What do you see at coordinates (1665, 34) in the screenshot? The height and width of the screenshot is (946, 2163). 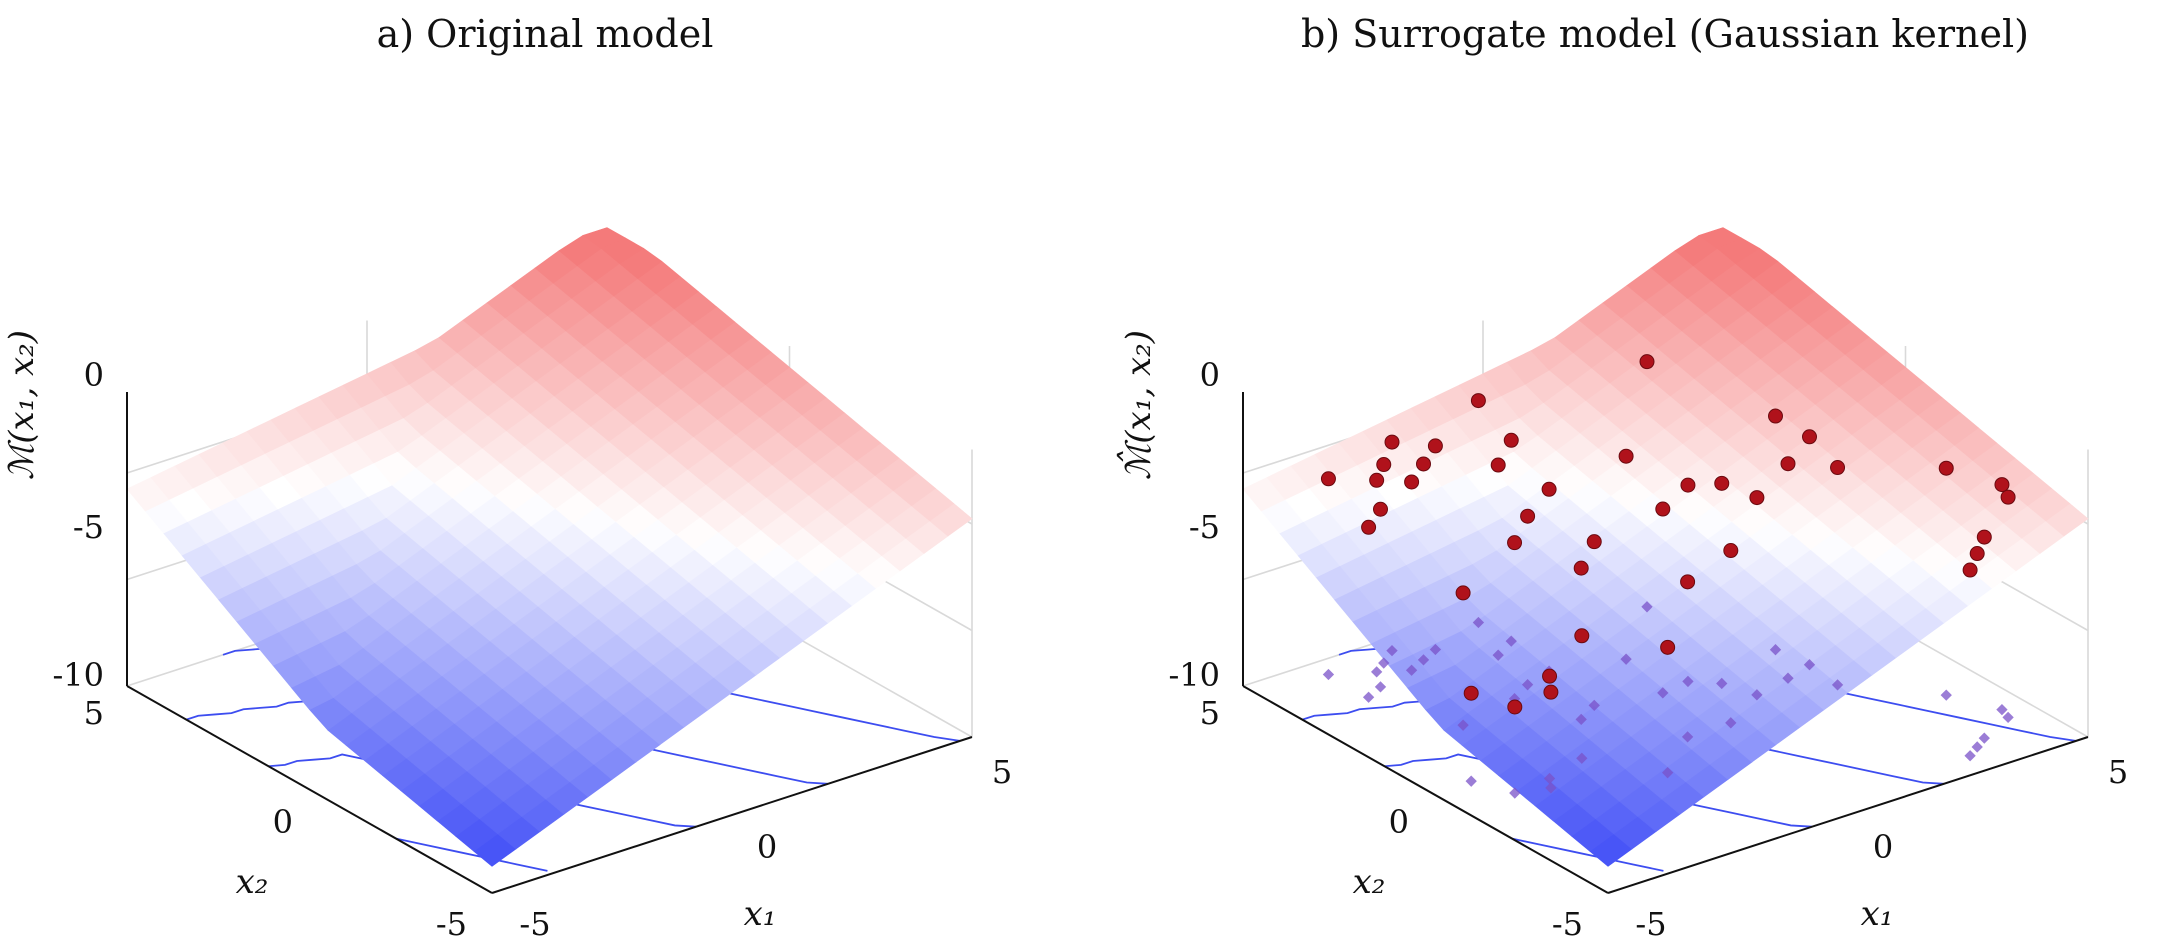 I see `panel-title: b) Surrogate model (Gaussian kernel)` at bounding box center [1665, 34].